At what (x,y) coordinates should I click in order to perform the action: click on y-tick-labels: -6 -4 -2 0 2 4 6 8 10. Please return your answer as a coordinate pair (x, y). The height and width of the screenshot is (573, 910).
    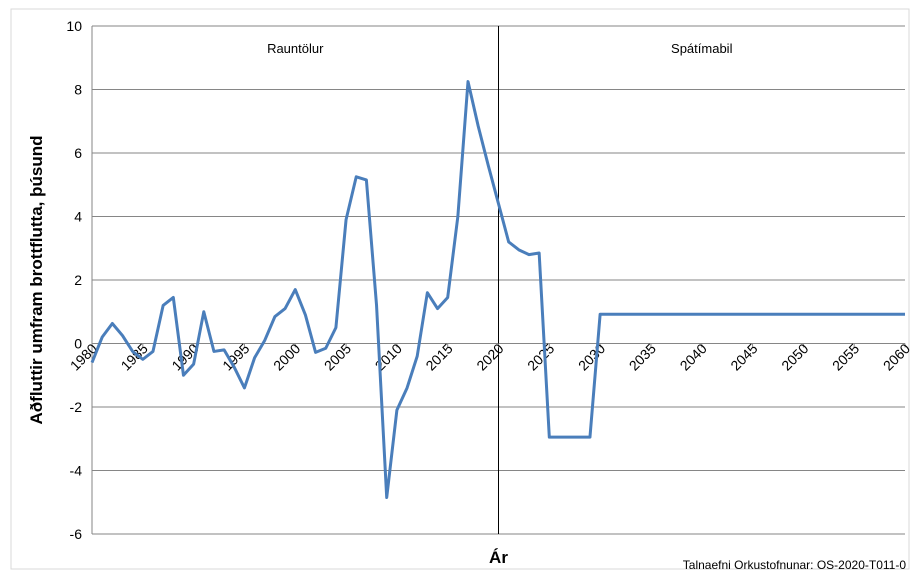
    Looking at the image, I should click on (74, 280).